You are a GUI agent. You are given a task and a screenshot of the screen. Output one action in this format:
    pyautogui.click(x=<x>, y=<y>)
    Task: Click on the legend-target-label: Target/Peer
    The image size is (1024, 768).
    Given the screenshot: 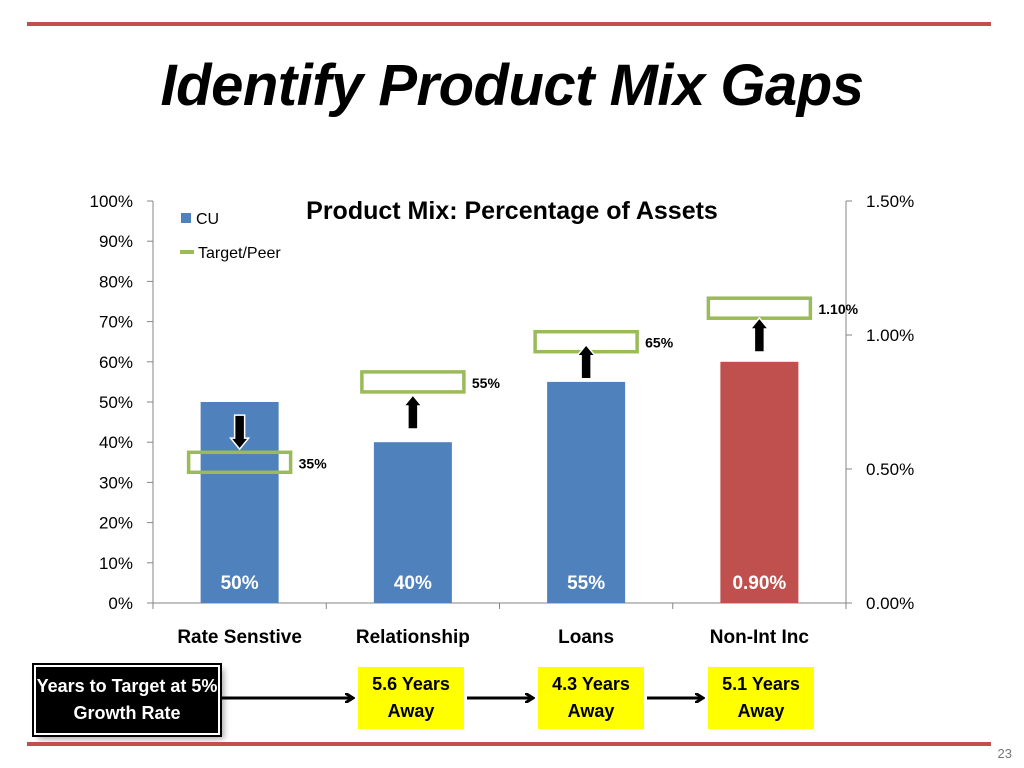 What is the action you would take?
    pyautogui.click(x=239, y=253)
    